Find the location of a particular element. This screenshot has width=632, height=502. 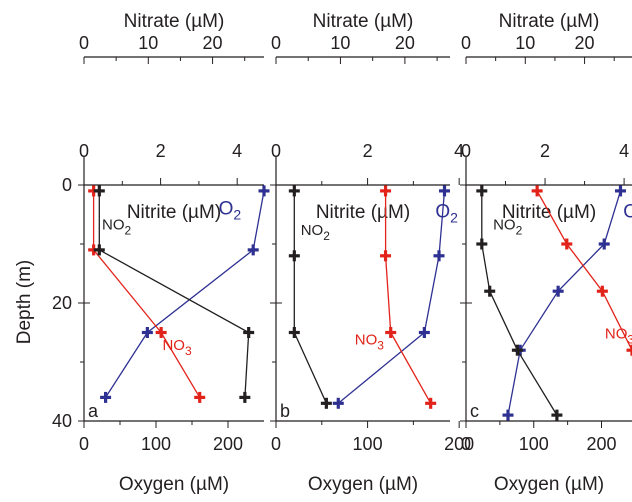

depth-axis-title: Depth (m) is located at coordinates (24, 302).